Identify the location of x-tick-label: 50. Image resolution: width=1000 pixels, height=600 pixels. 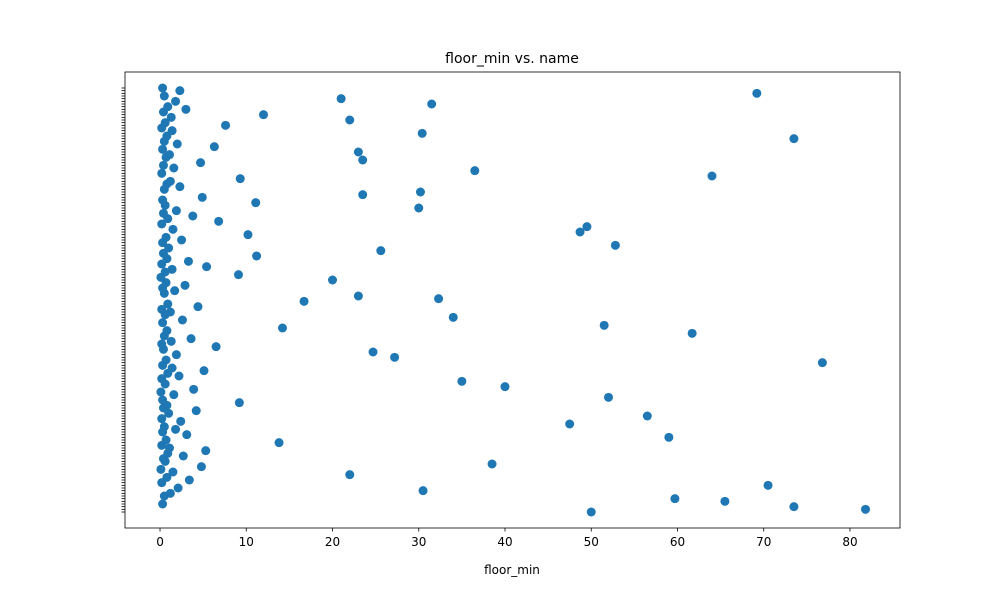
(591, 542).